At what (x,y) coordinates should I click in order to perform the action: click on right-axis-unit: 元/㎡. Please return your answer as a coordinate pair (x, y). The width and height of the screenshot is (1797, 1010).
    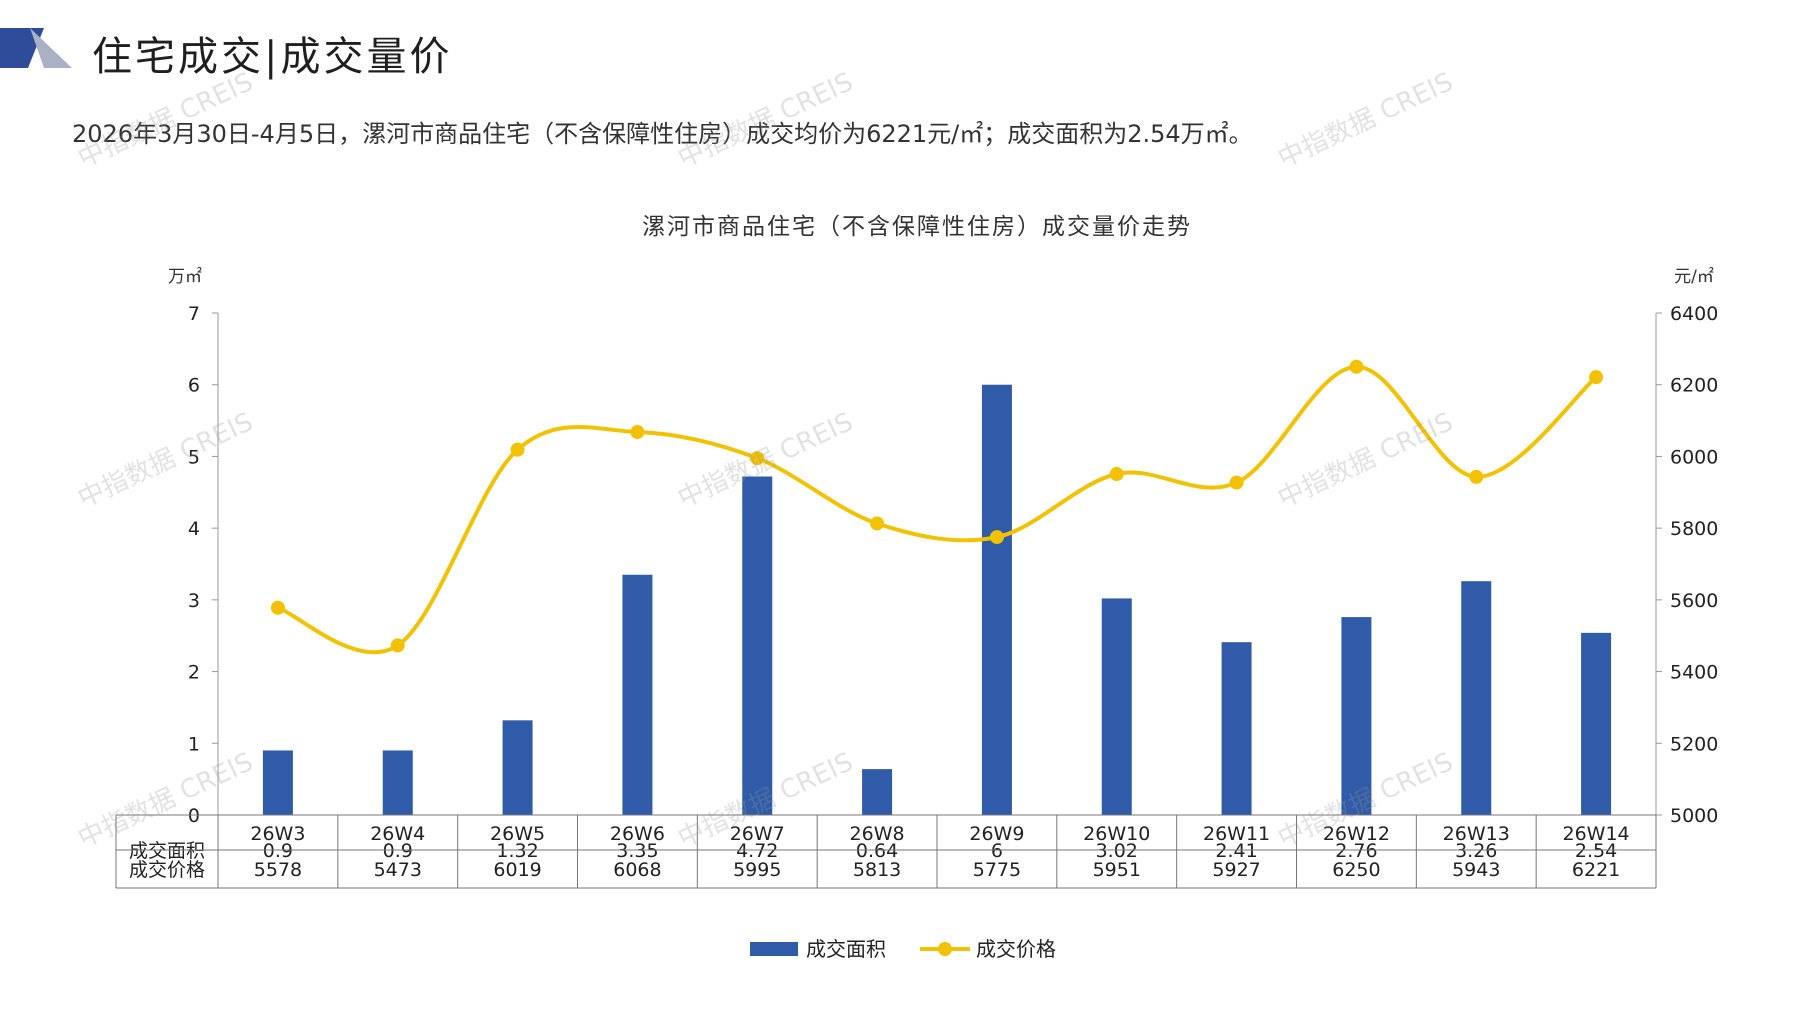
    Looking at the image, I should click on (1694, 277).